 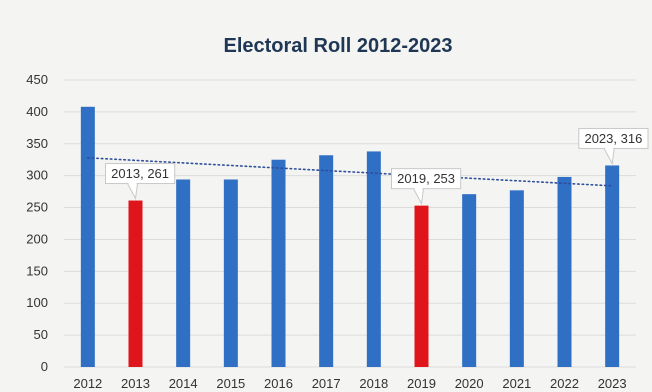 I want to click on x-tick-label: 2017, so click(x=326, y=383).